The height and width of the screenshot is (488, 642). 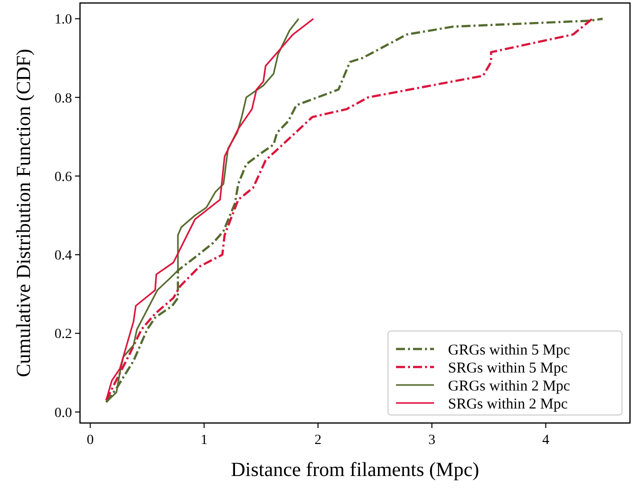 I want to click on y-axis-title: Cumulative Distribution Function (CDF), so click(x=24, y=213).